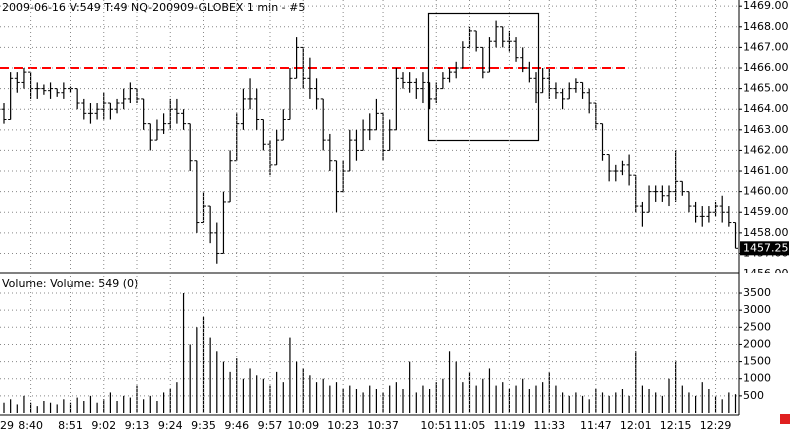 The width and height of the screenshot is (794, 433). What do you see at coordinates (757, 378) in the screenshot?
I see `y-tick-label: 1000` at bounding box center [757, 378].